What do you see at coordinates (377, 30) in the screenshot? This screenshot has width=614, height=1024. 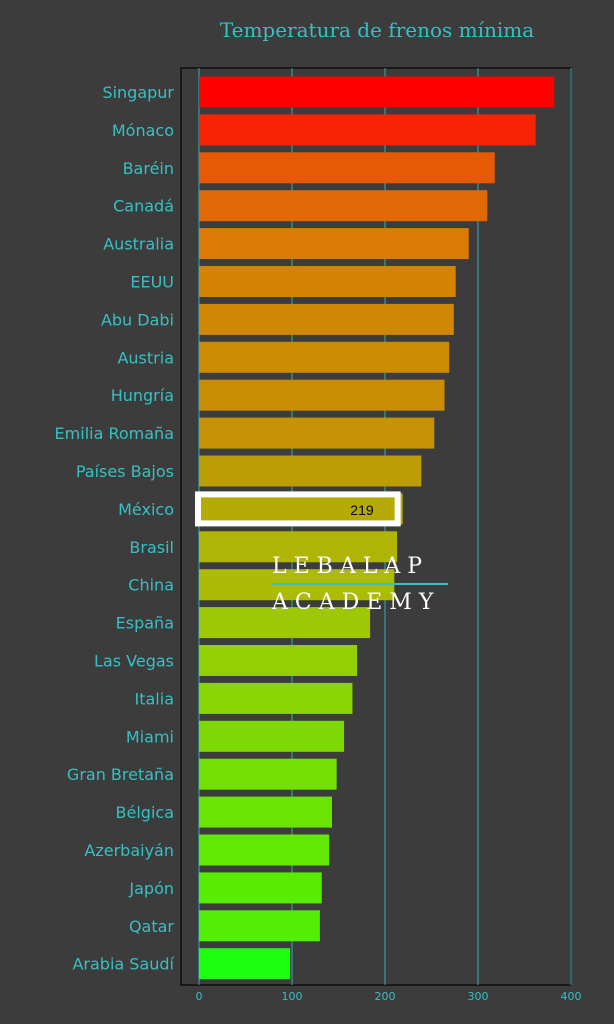 I see `chart-title: Temperatura de frenos mínima` at bounding box center [377, 30].